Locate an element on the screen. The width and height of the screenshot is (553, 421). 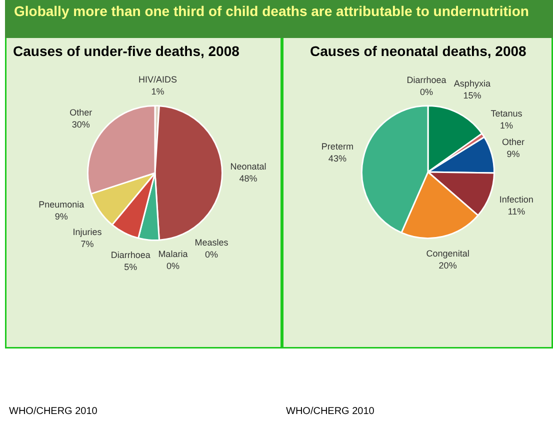
slice-label: Tetanus is located at coordinates (506, 113).